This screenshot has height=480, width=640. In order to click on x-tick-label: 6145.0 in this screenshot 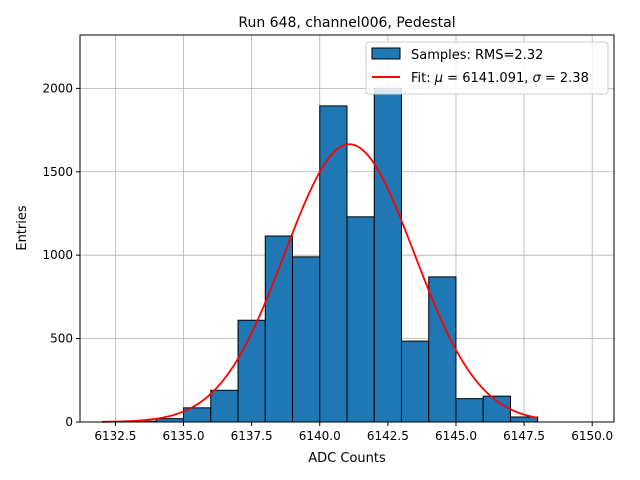, I will do `click(456, 436)`.